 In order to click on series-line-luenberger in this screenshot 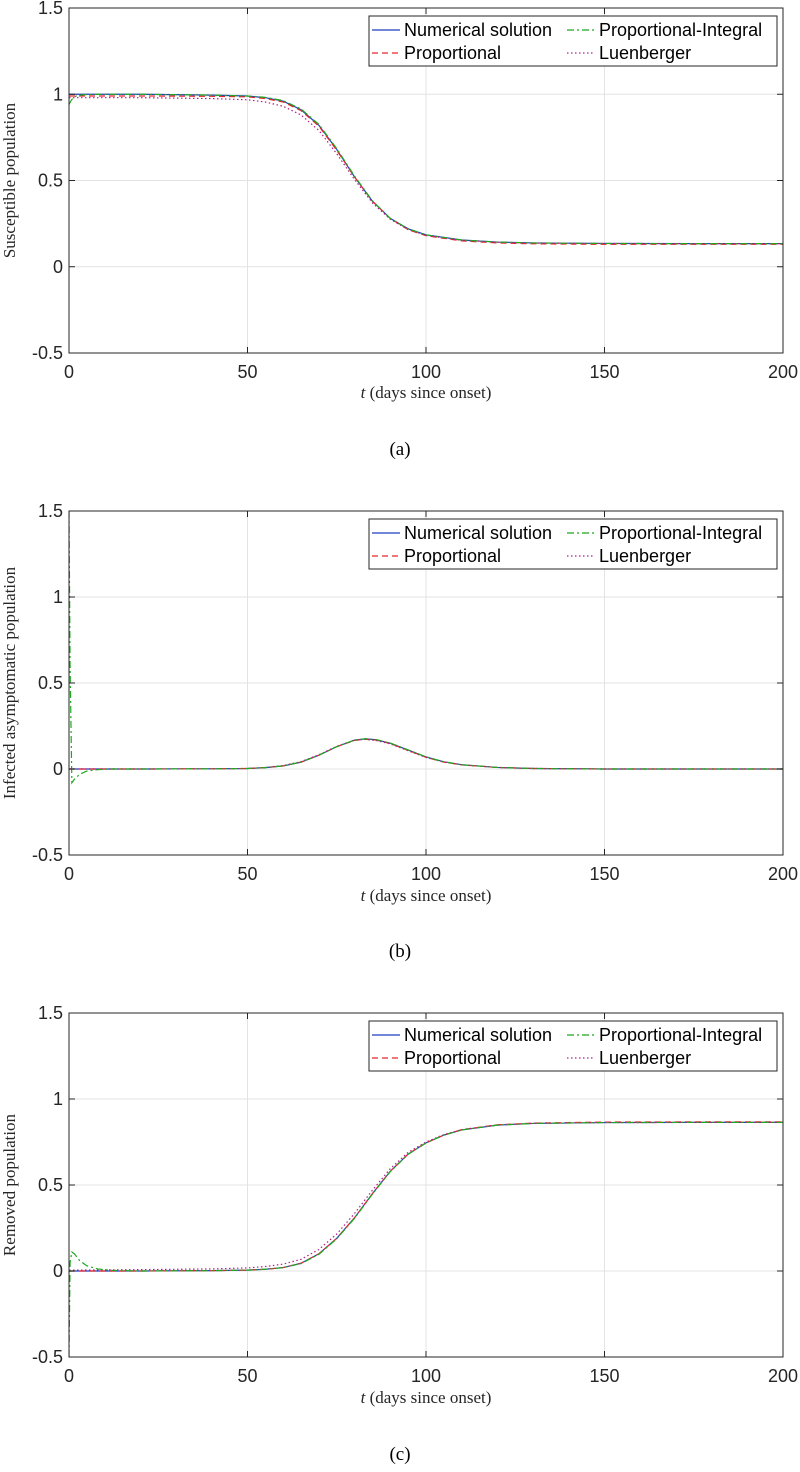, I will do `click(426, 1196)`.